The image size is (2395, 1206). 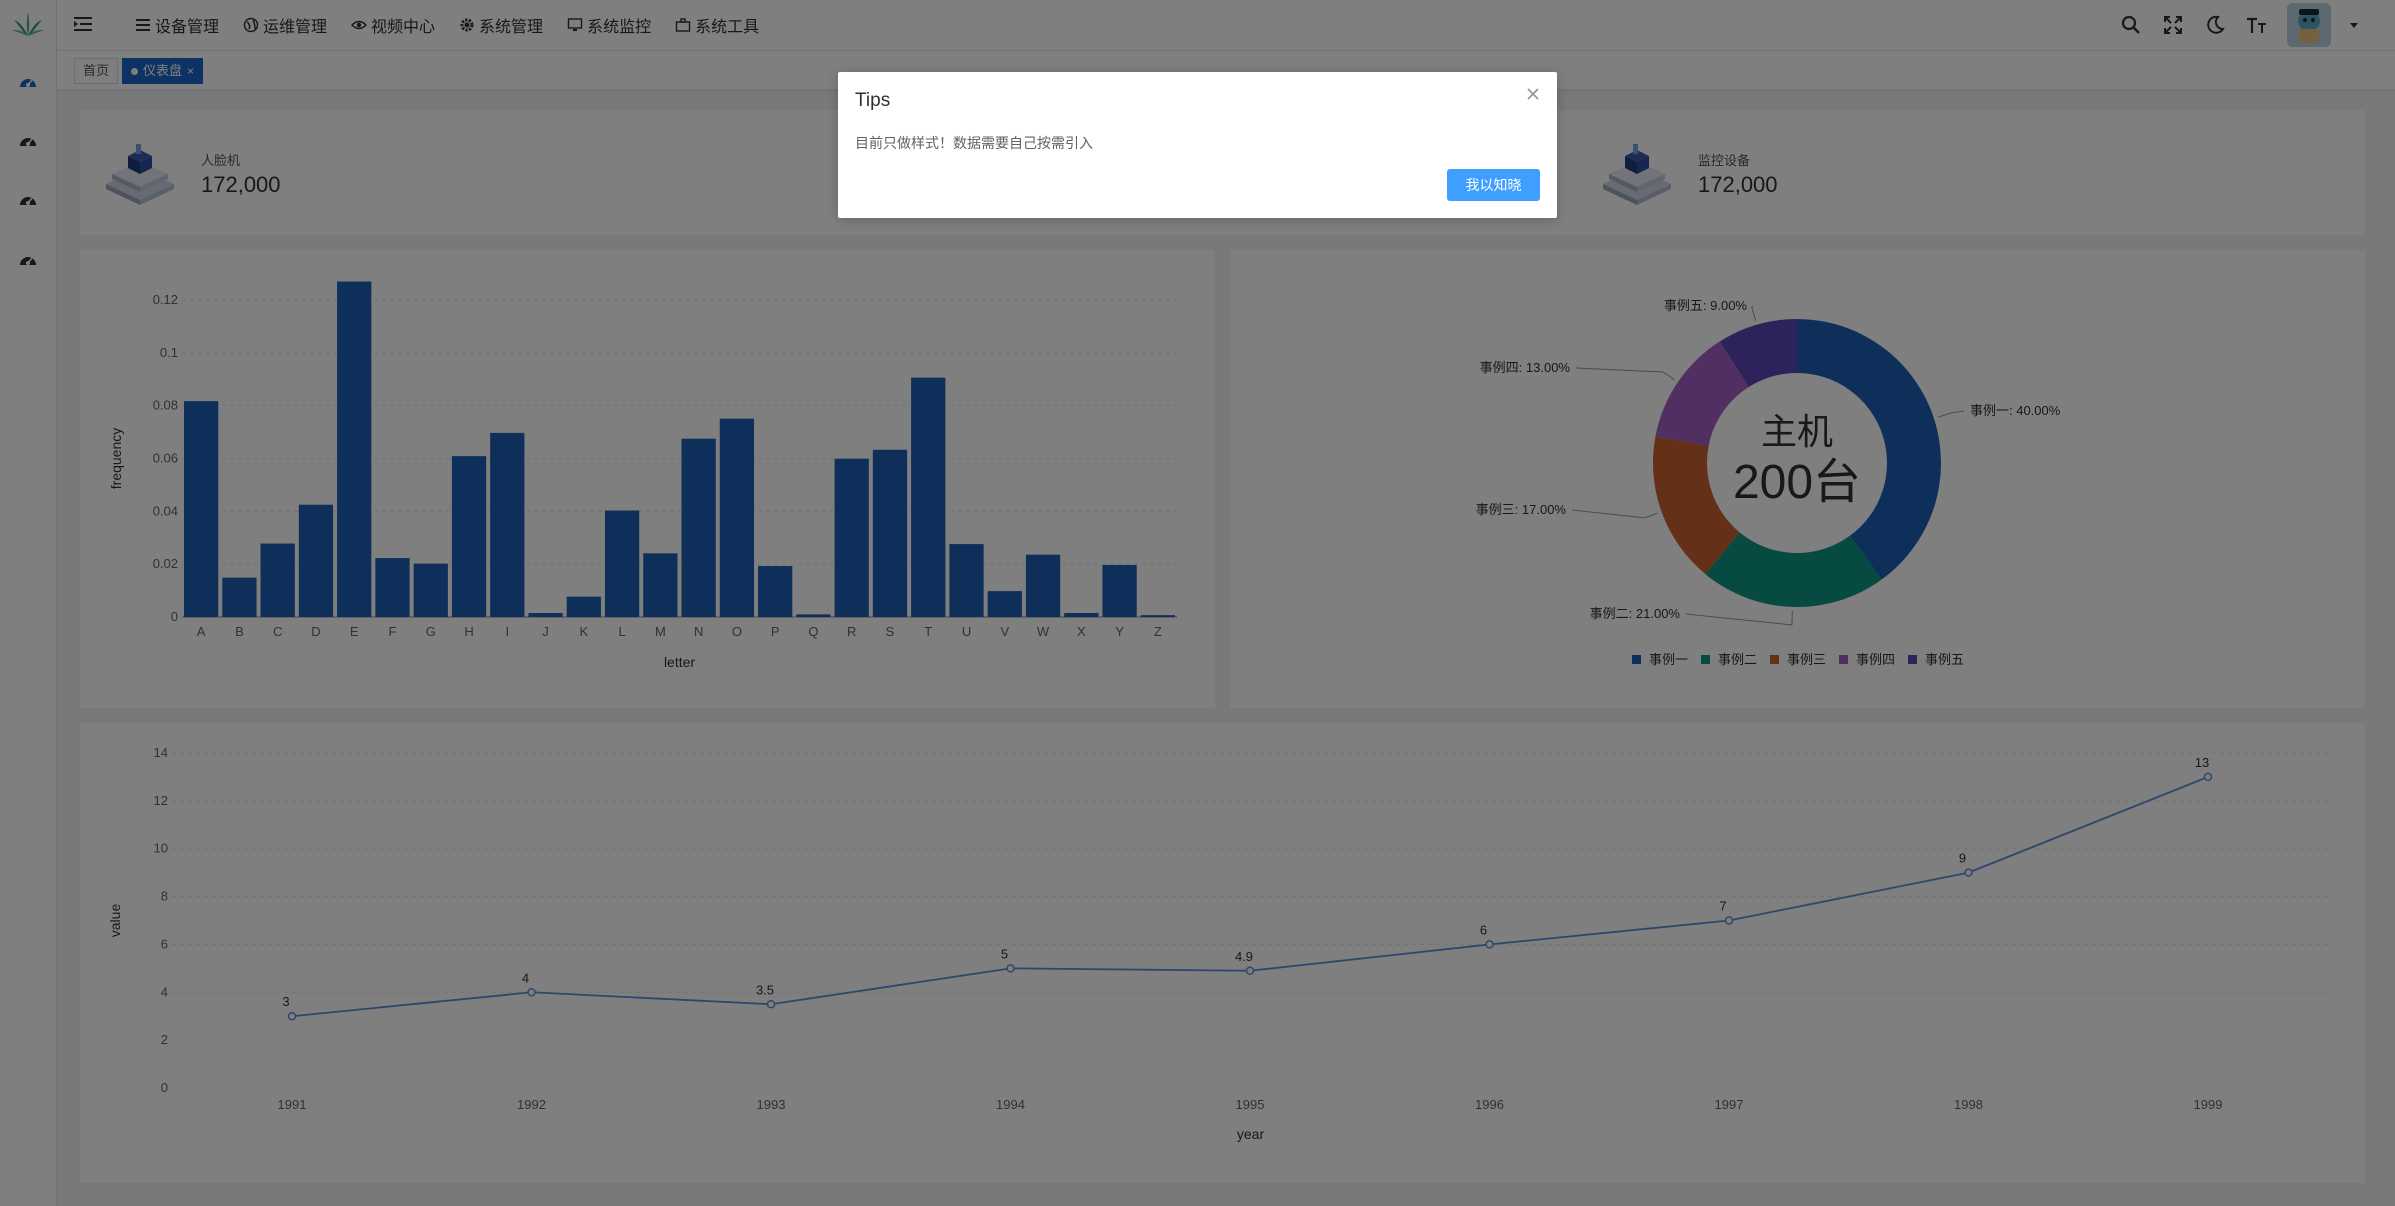 I want to click on dialog-title: Tips, so click(x=873, y=100).